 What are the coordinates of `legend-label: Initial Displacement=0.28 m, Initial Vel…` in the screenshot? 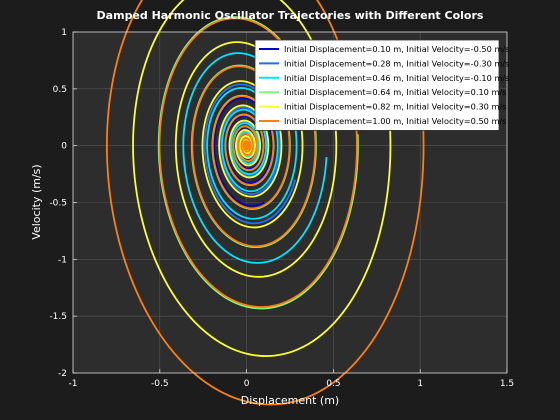 It's located at (396, 63).